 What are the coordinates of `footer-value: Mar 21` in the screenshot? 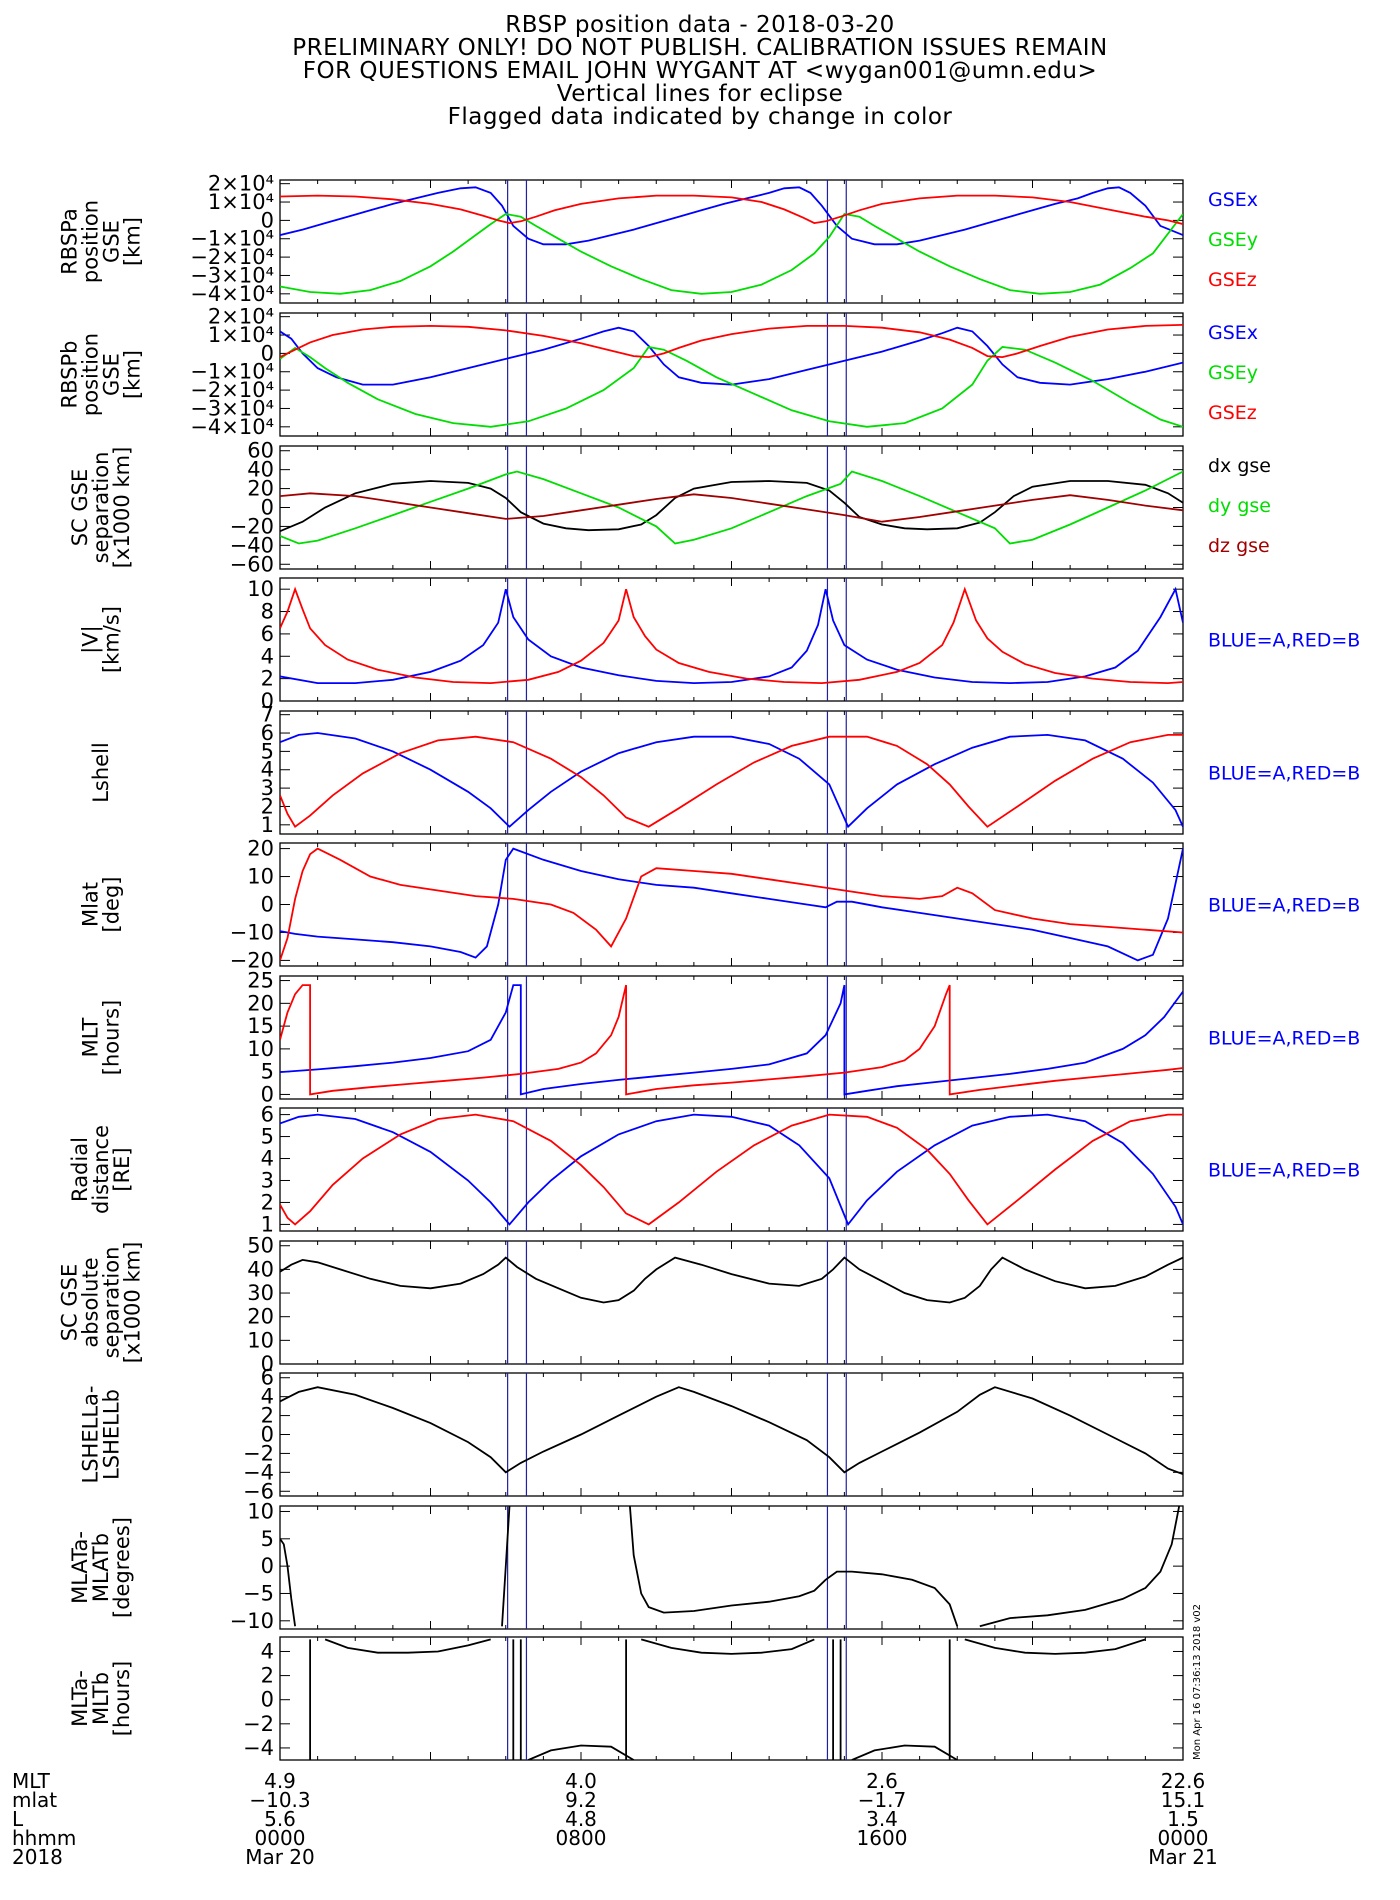 It's located at (1183, 1857).